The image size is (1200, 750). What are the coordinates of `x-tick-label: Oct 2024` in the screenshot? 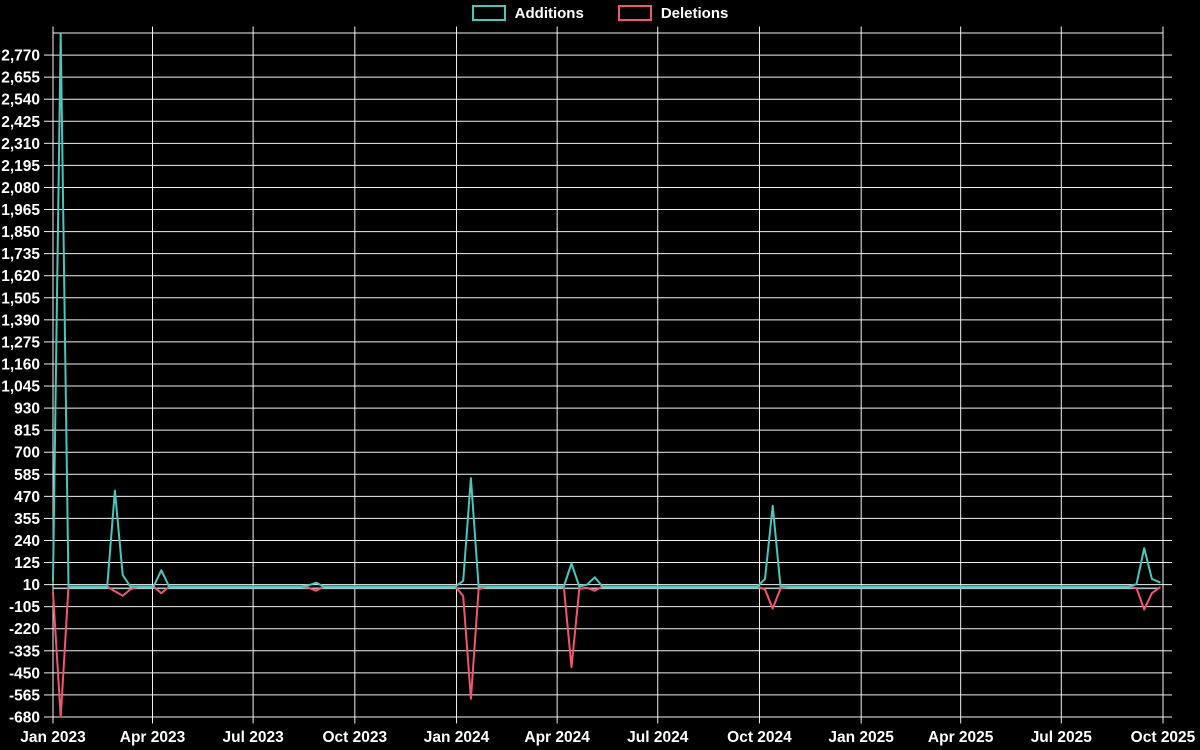 It's located at (759, 737).